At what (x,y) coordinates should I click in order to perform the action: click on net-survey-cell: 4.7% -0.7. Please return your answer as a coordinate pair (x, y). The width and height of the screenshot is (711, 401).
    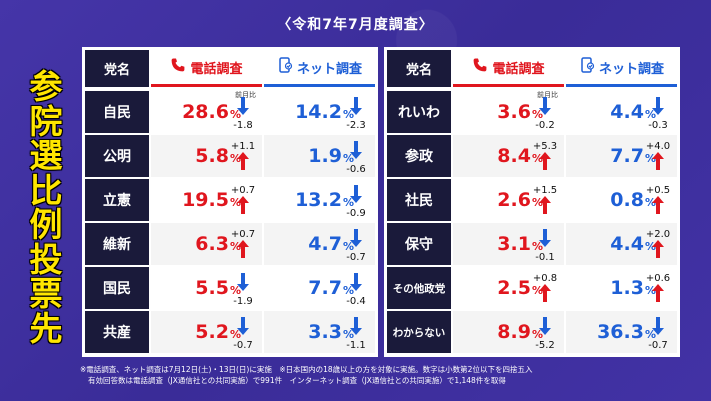
    Looking at the image, I should click on (319, 244).